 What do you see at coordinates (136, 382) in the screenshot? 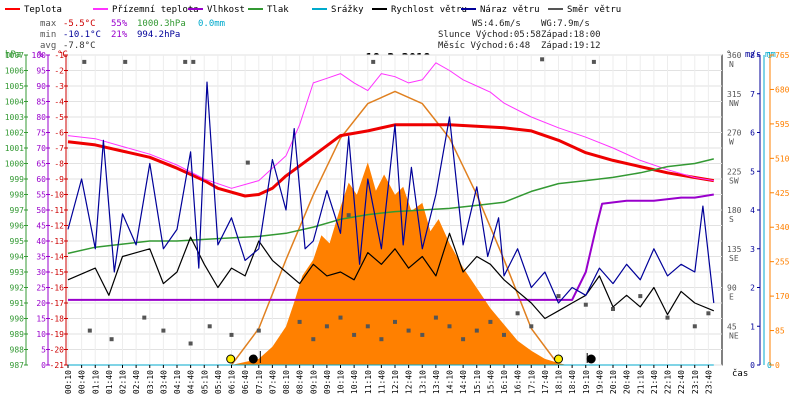
I see `x-tick-label: 02:40` at bounding box center [136, 382].